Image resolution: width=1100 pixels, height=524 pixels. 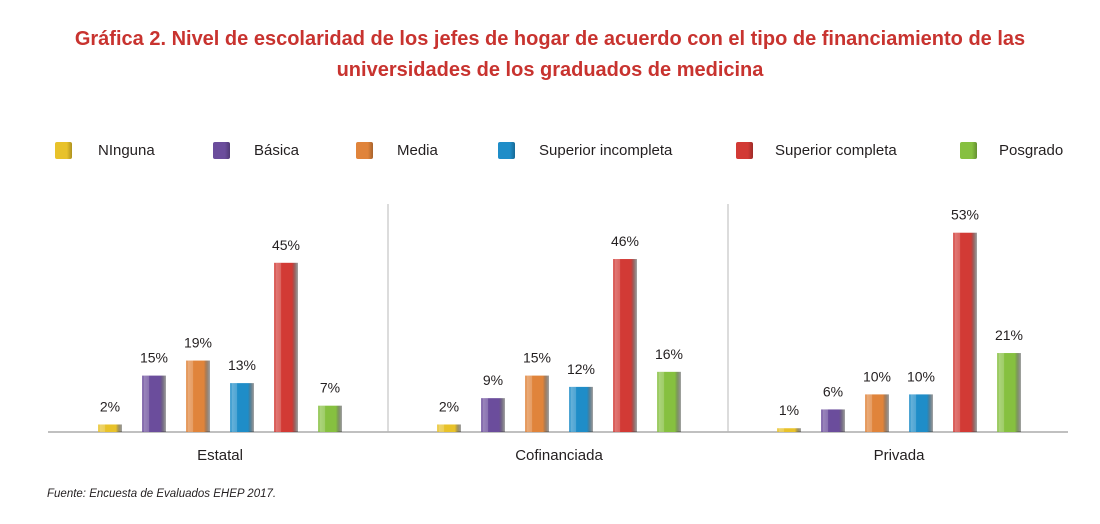 I want to click on source-note: Fuente: Encuesta de Evaluados EHEP 2017., so click(x=162, y=494).